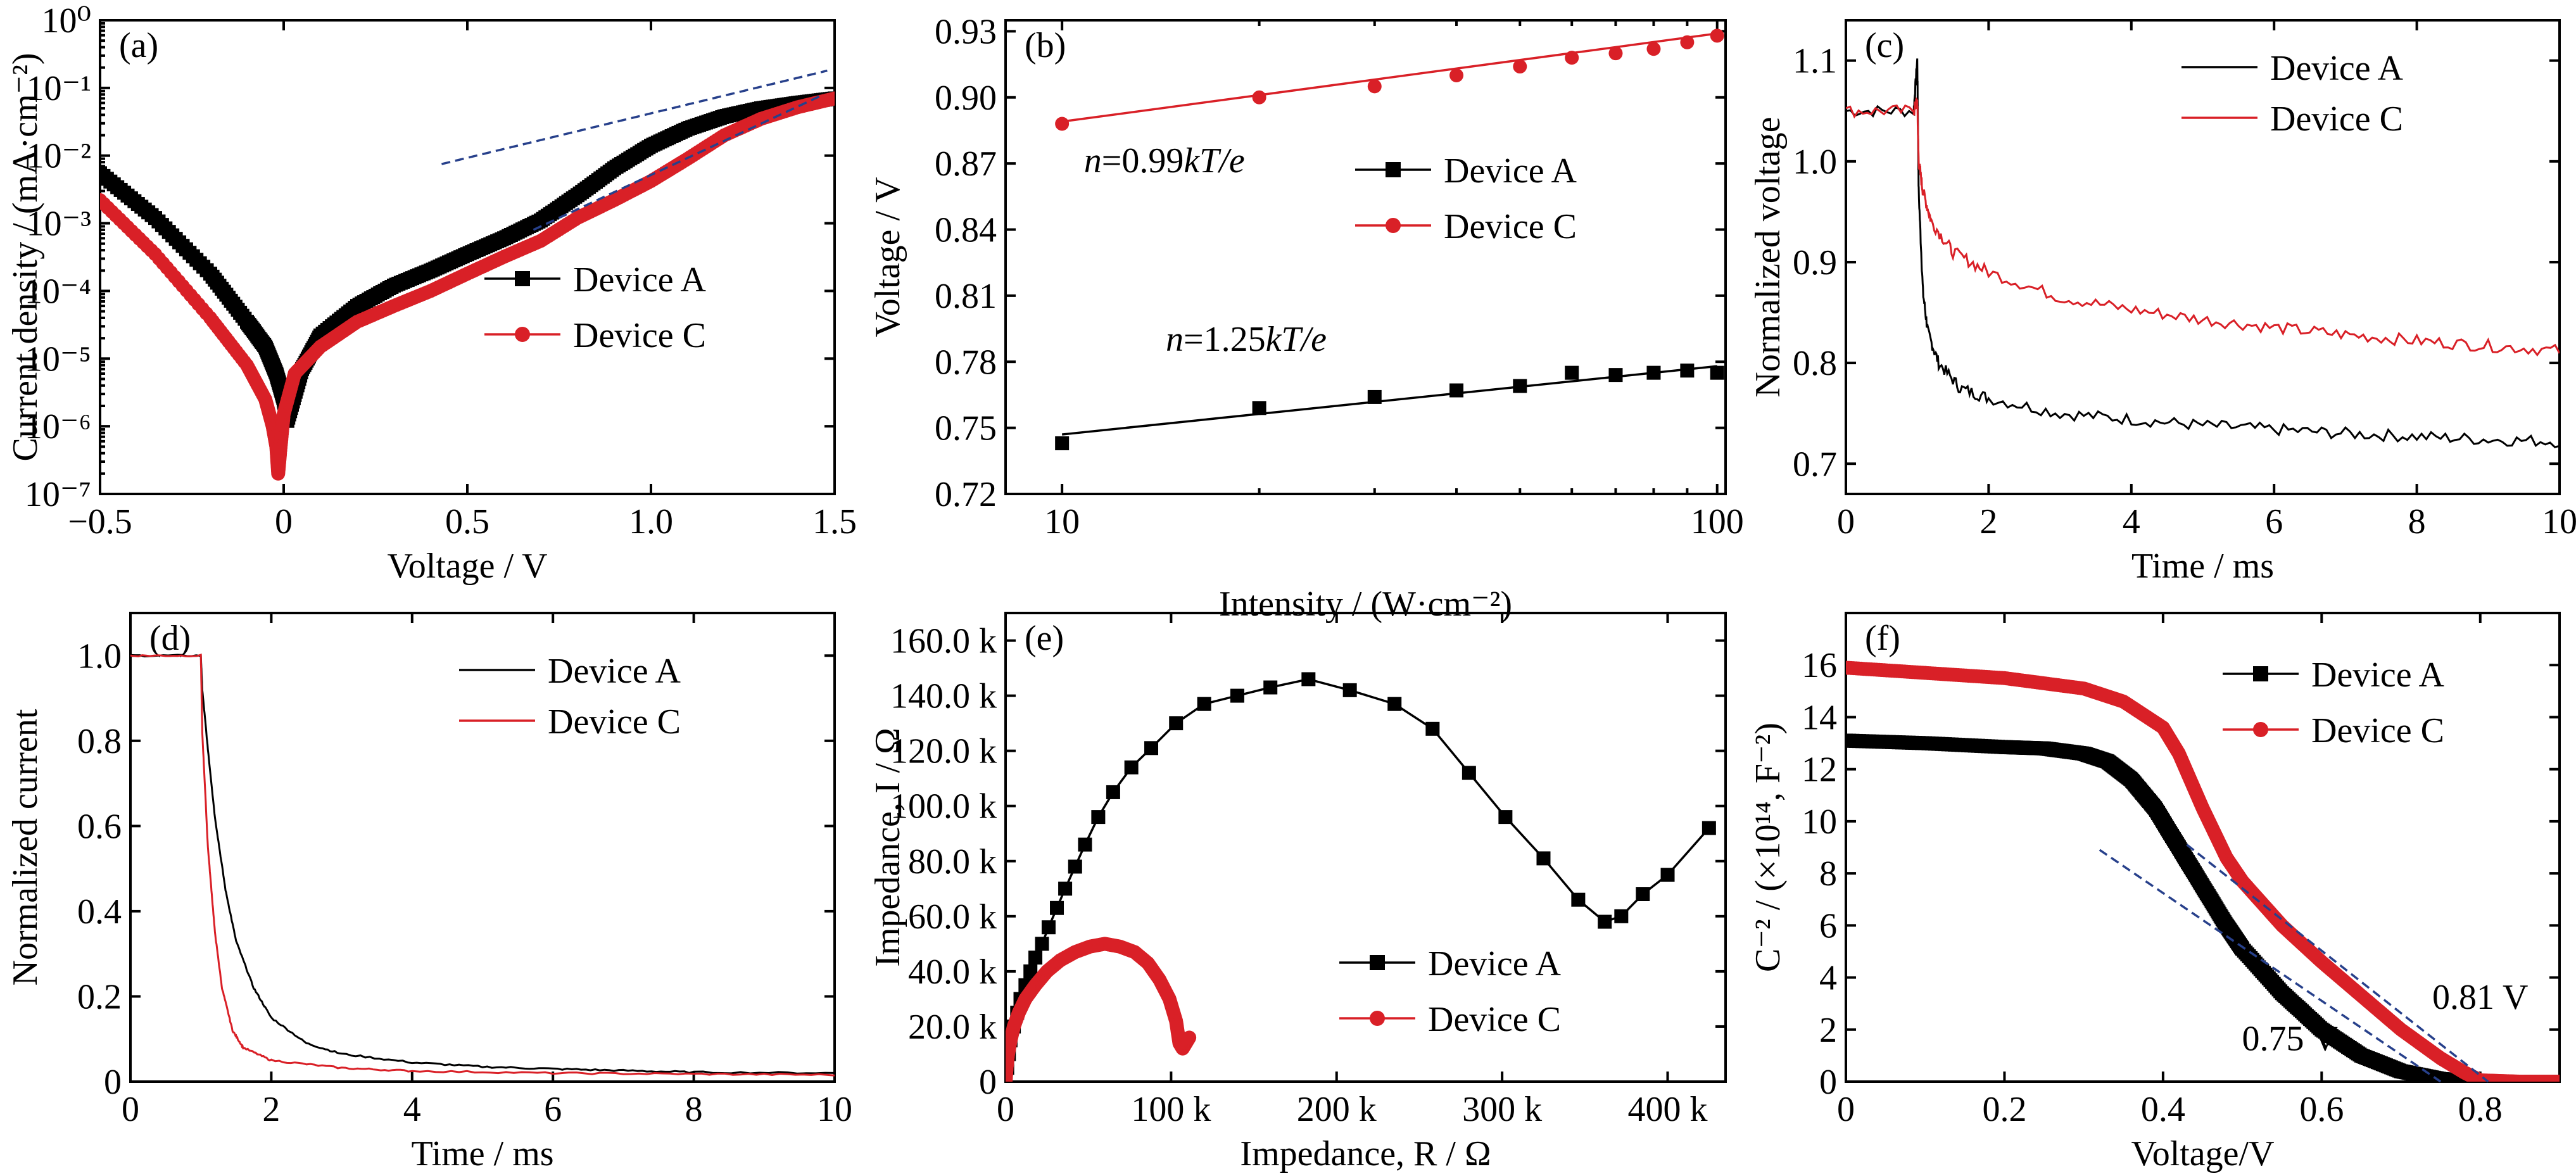 Image resolution: width=2576 pixels, height=1176 pixels. I want to click on x-tick-label: 200 k, so click(1337, 1109).